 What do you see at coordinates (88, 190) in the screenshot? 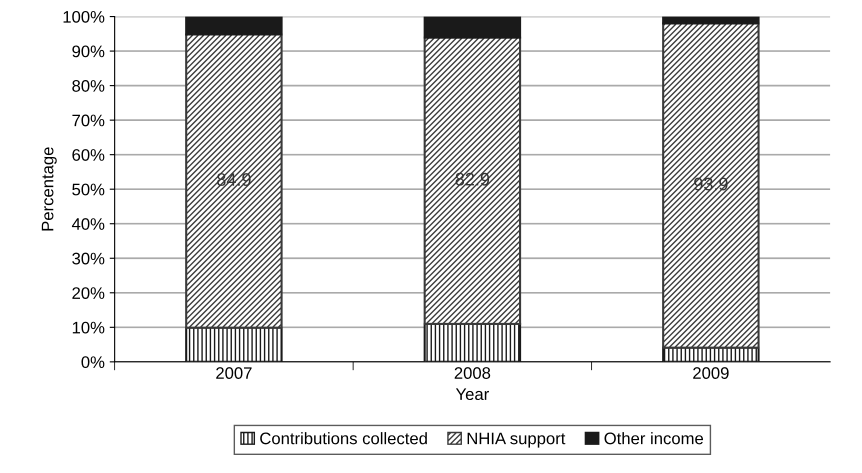
I see `y-tick-label: 50%` at bounding box center [88, 190].